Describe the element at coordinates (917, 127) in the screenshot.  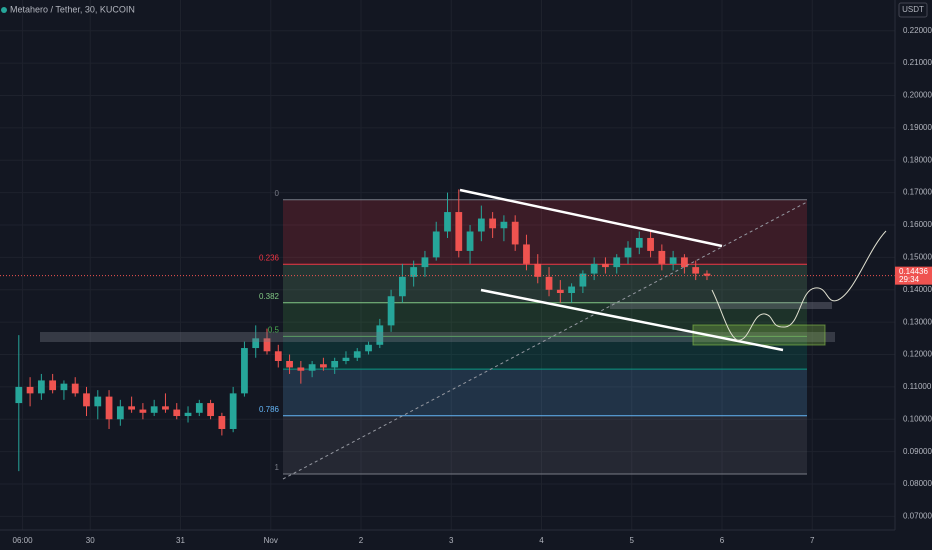
I see `y-tick-label: 0.19000` at that location.